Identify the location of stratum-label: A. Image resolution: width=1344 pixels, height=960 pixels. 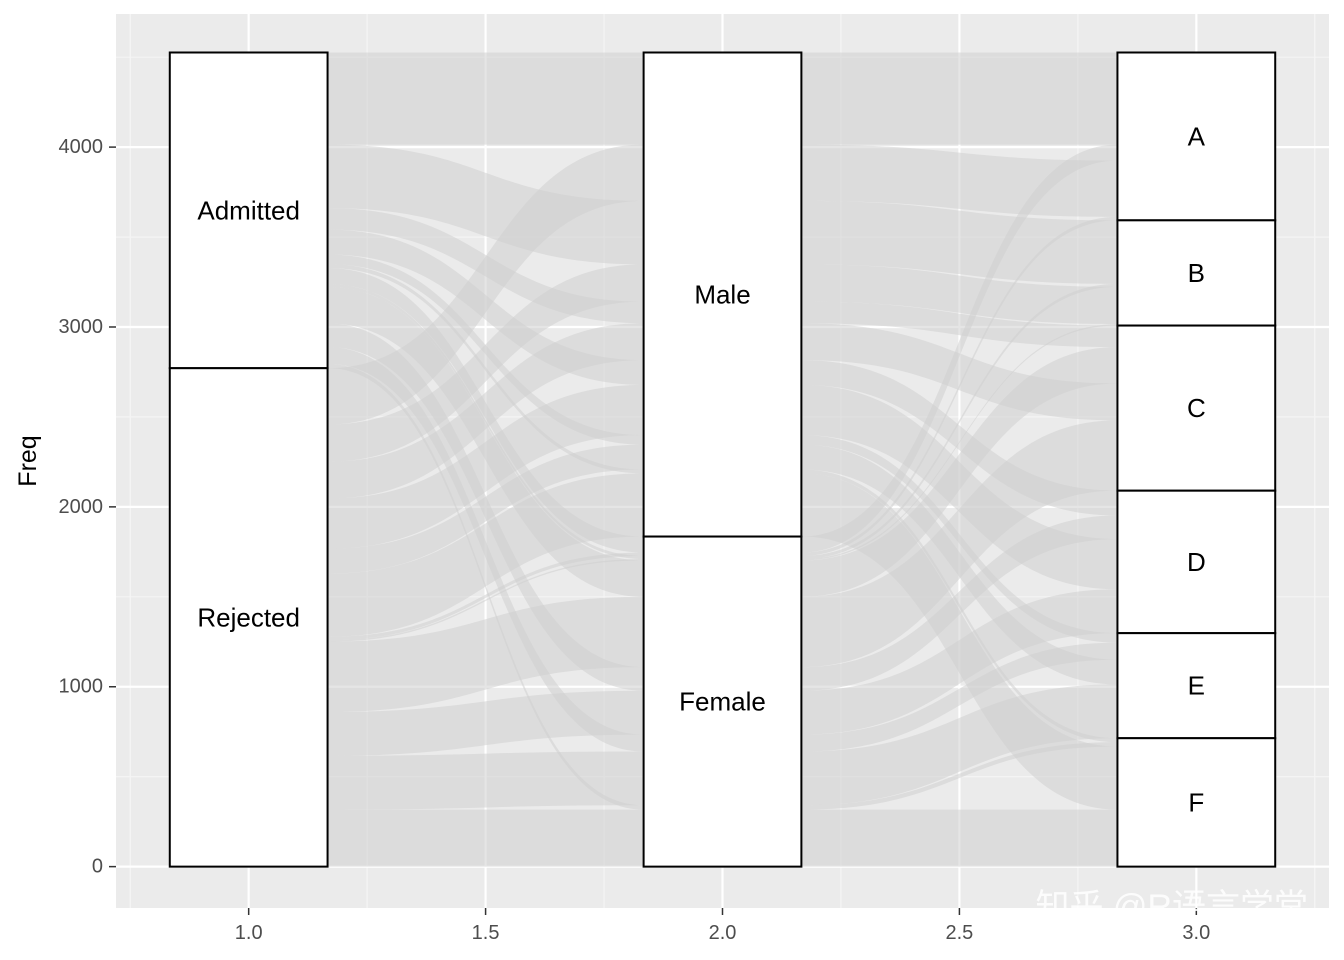
(1197, 136).